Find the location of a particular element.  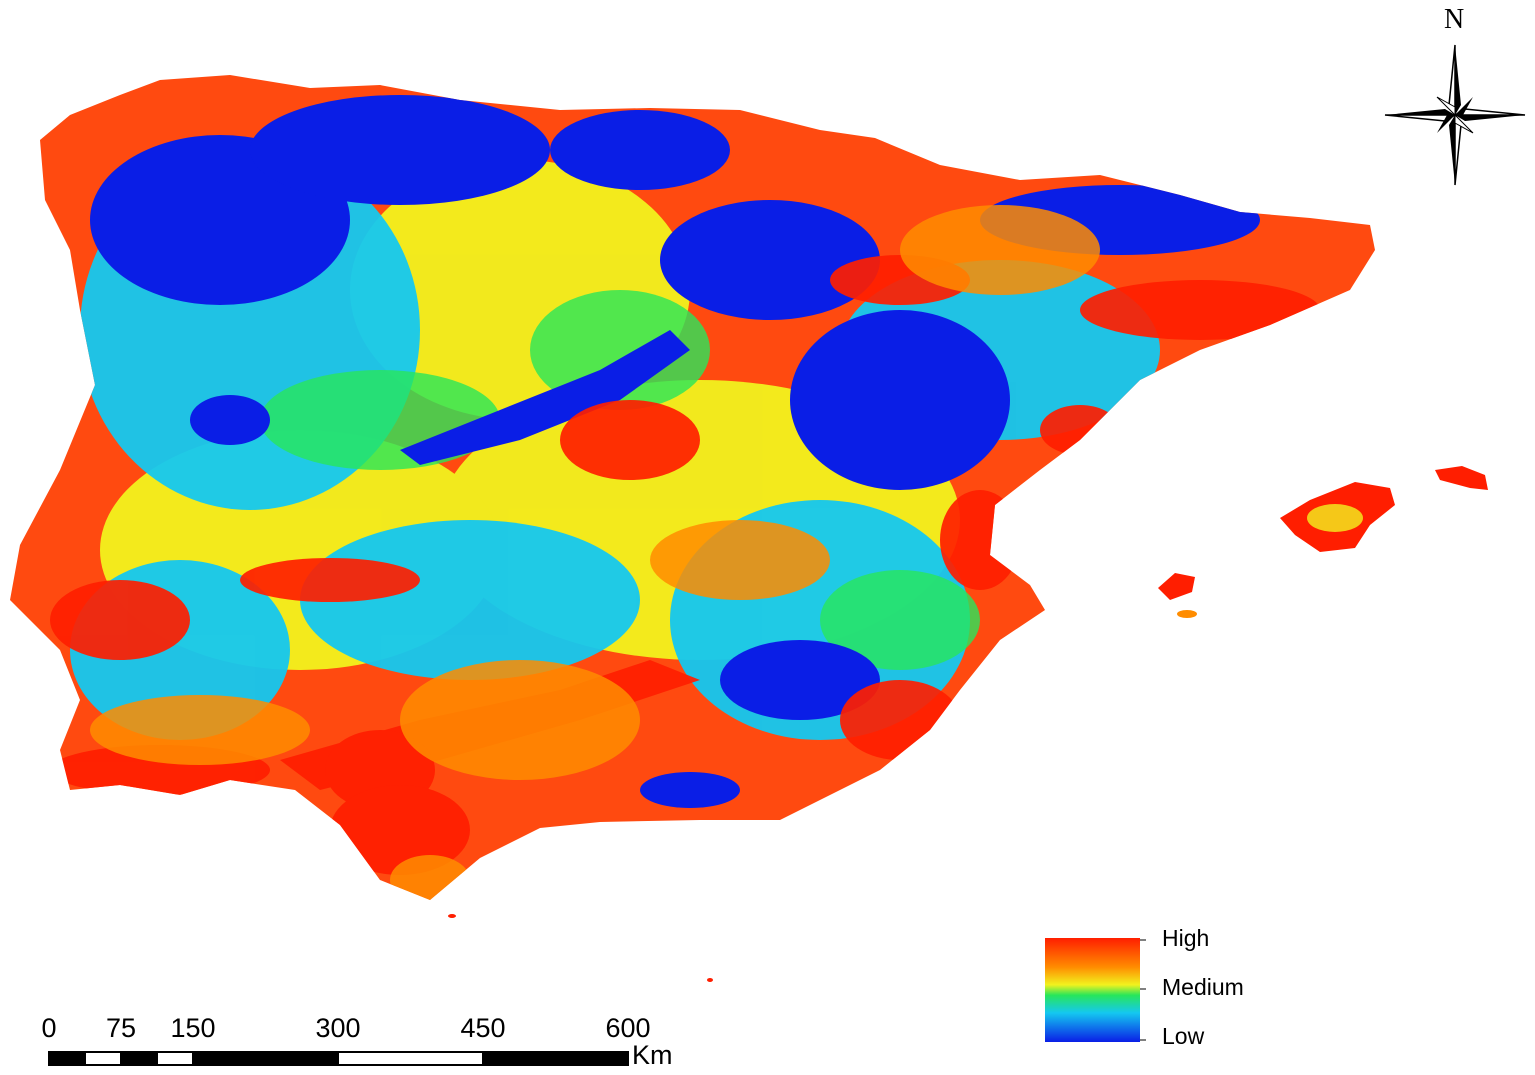

island-ibiza is located at coordinates (1176, 586).